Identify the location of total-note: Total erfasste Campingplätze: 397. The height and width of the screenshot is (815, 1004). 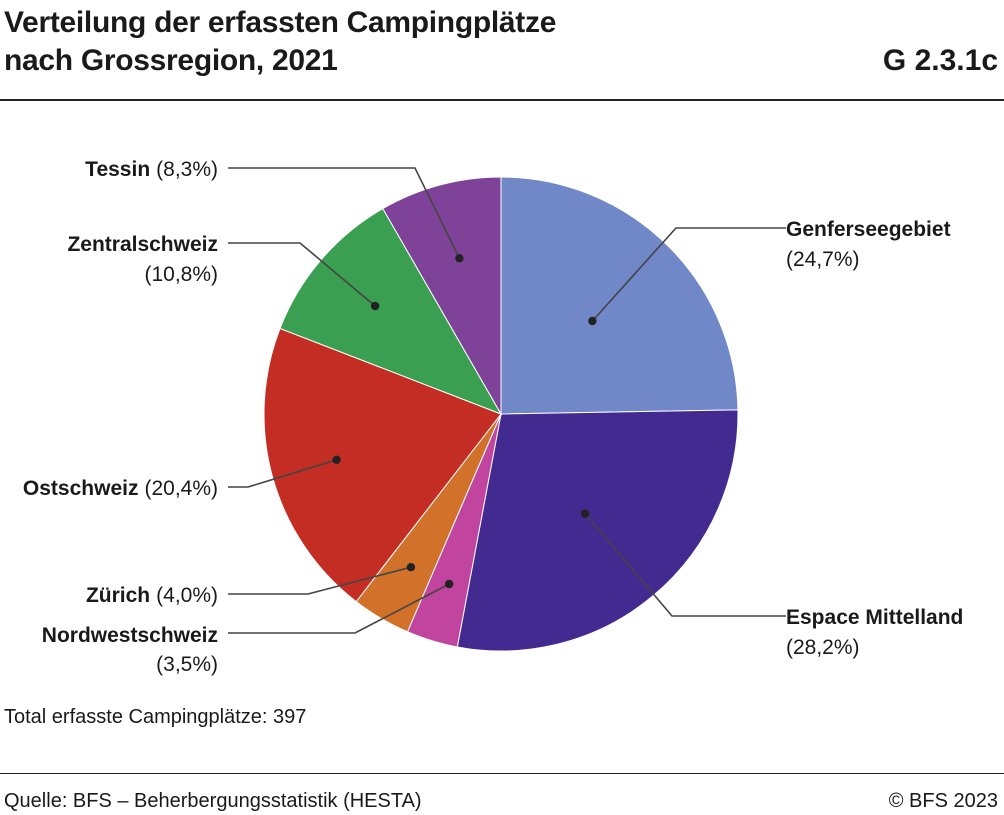
(155, 717).